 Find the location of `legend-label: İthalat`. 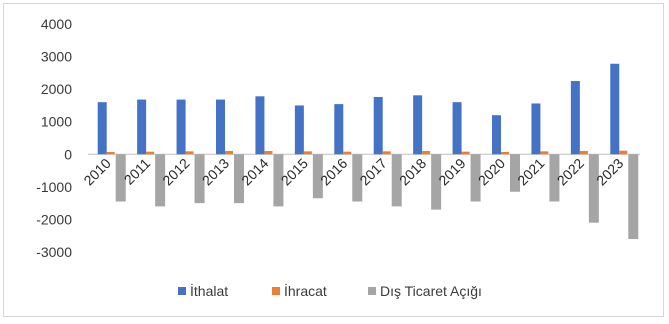

legend-label: İthalat is located at coordinates (209, 290).